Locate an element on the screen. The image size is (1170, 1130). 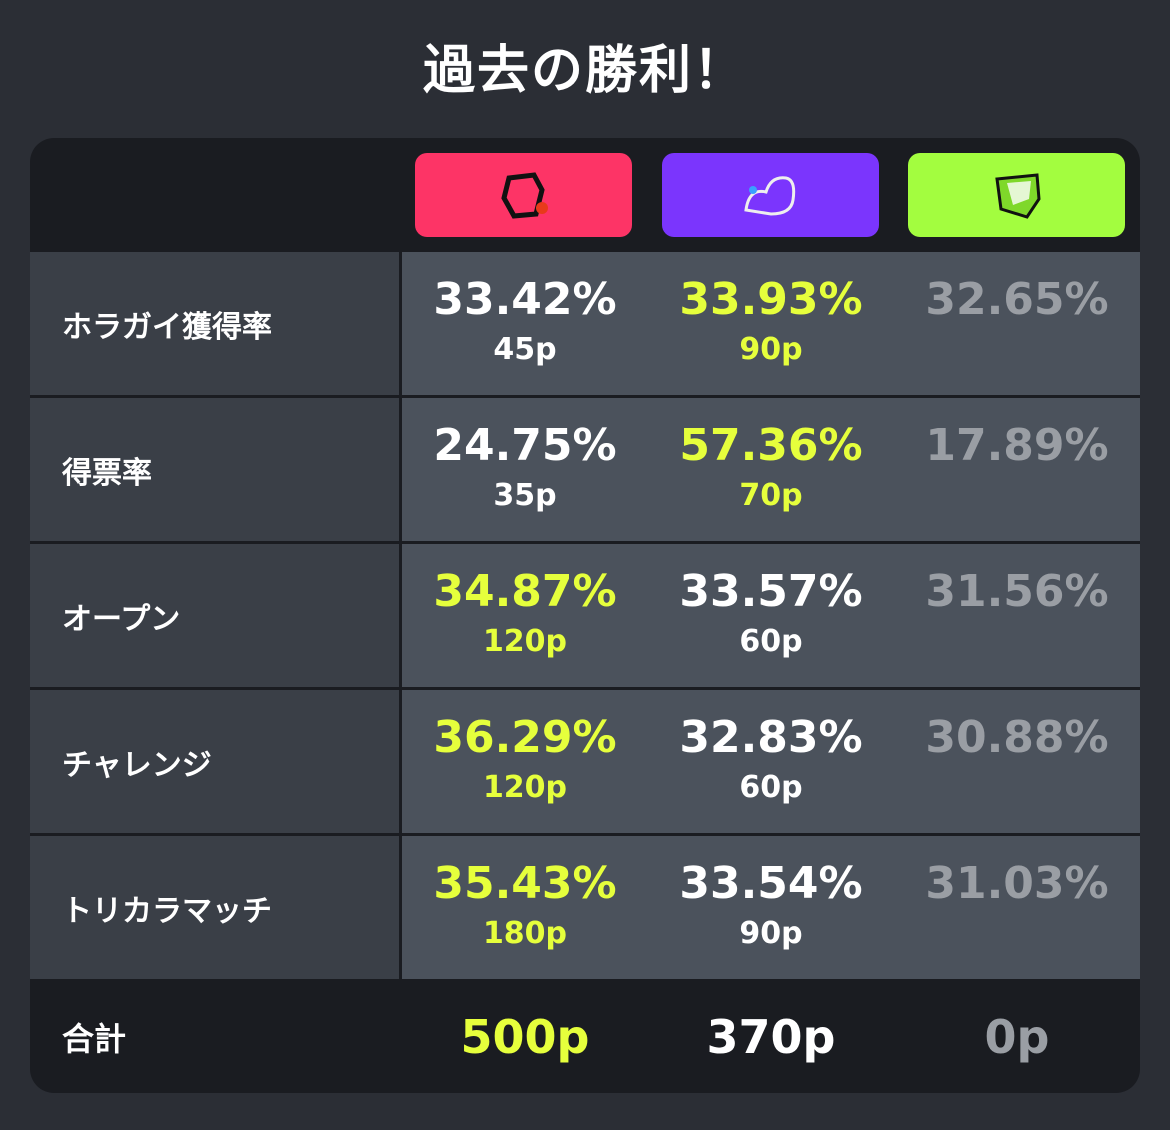
percentage: 32.65% is located at coordinates (1017, 299).